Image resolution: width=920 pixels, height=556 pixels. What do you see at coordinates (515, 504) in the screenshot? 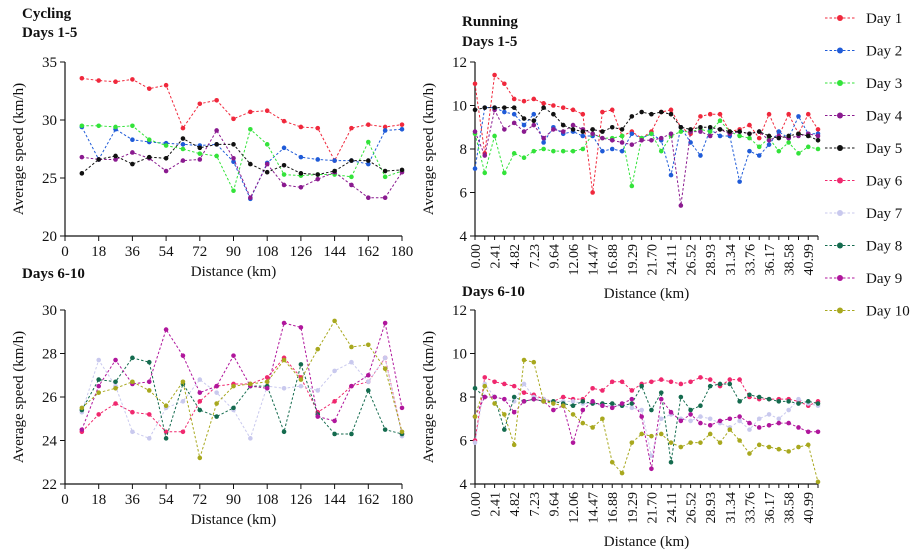
I see `x-tick-label: 4.82` at bounding box center [515, 504].